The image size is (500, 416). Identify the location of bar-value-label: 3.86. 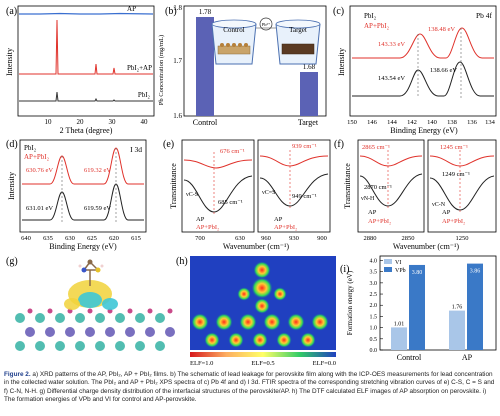
(475, 272).